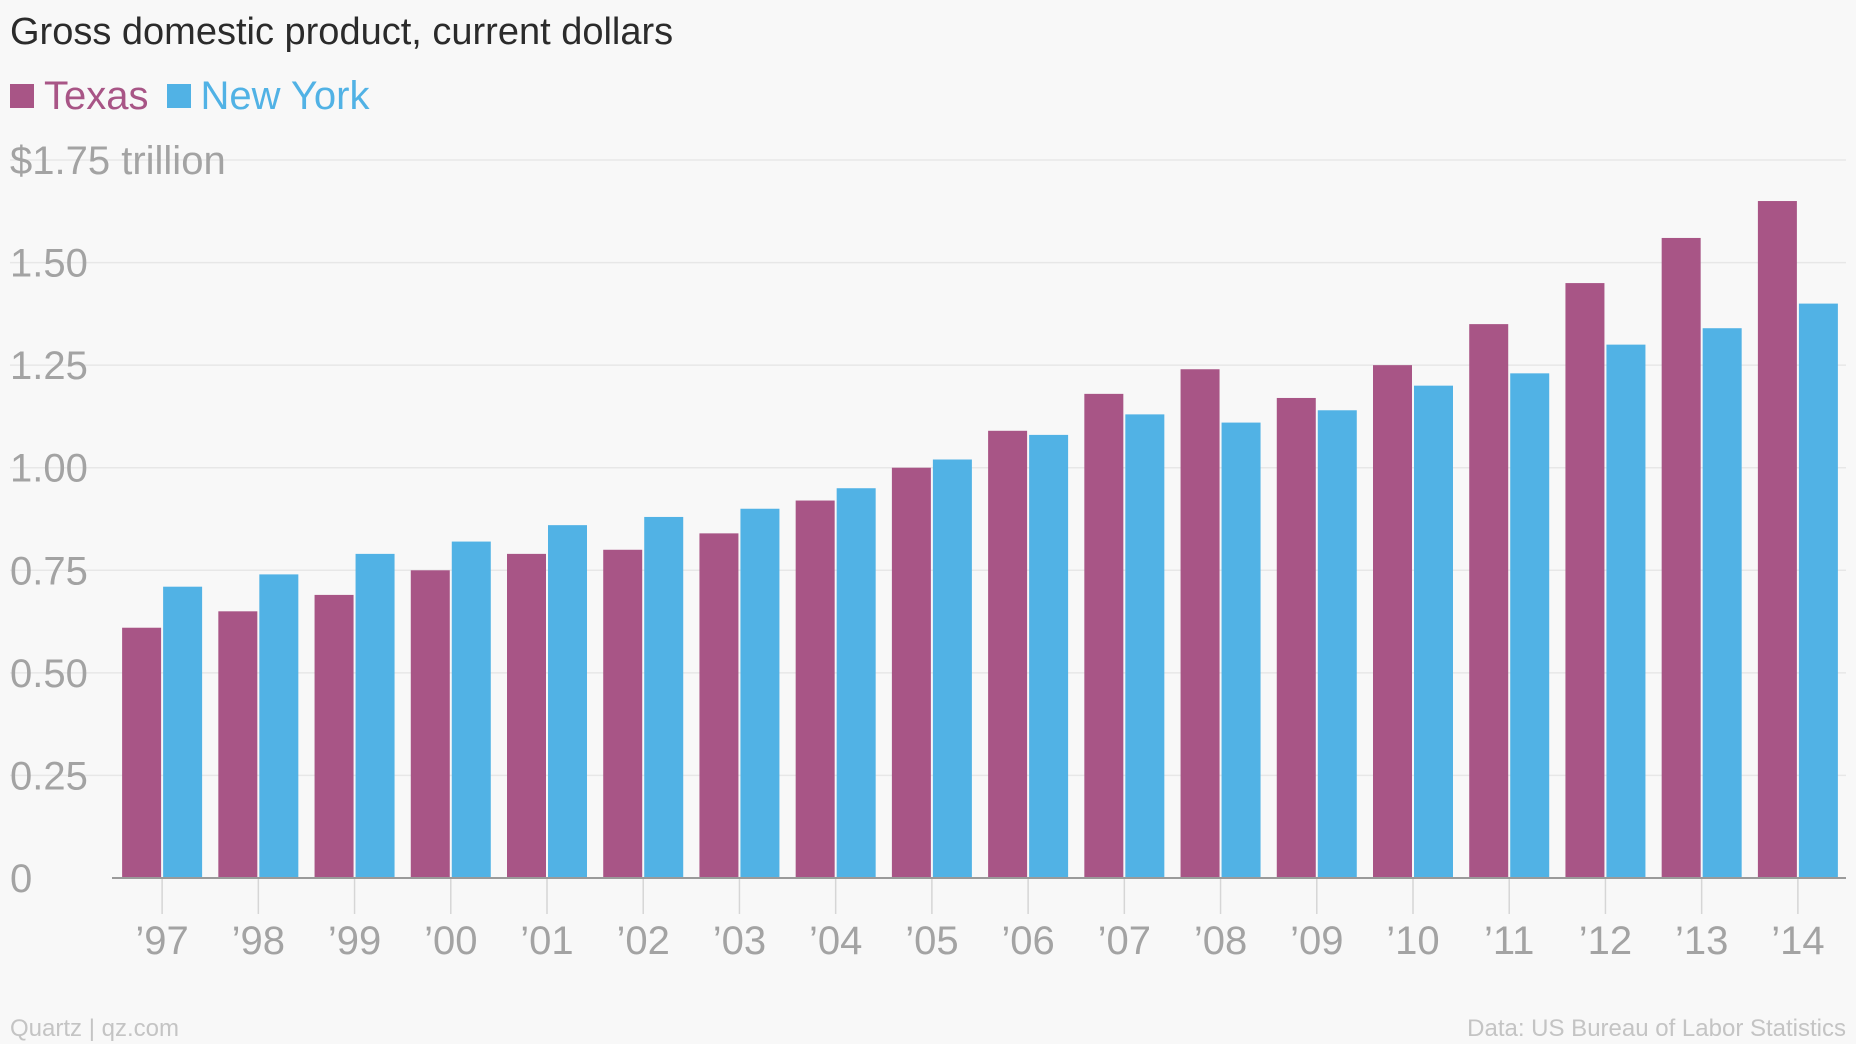 The width and height of the screenshot is (1856, 1044). What do you see at coordinates (49, 674) in the screenshot?
I see `y-tick-label: 0.50` at bounding box center [49, 674].